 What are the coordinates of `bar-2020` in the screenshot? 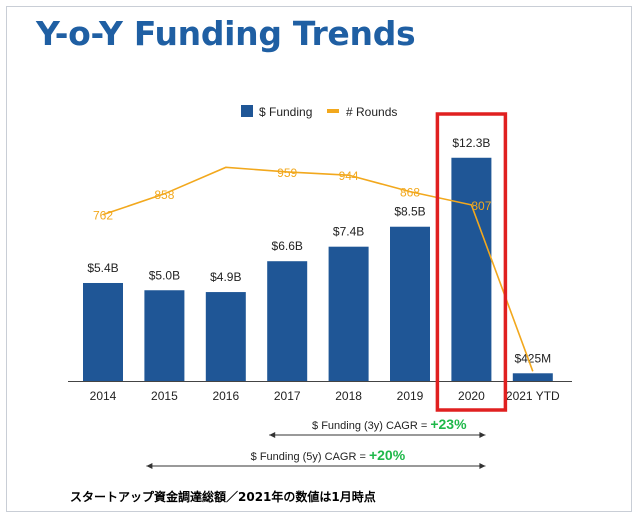 It's located at (471, 269).